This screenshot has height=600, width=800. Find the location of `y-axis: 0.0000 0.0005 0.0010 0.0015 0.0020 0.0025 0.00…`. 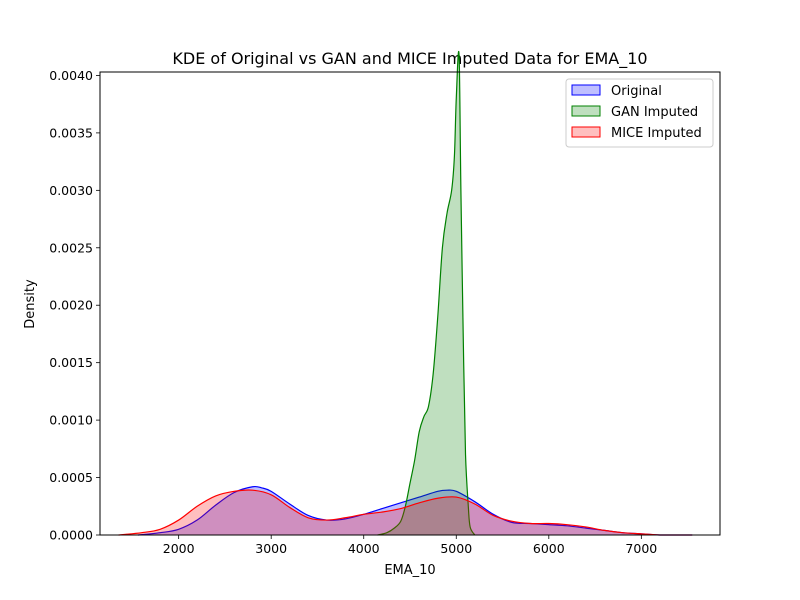

y-axis: 0.0000 0.0005 0.0010 0.0015 0.0020 0.0025 0.00… is located at coordinates (74, 305).